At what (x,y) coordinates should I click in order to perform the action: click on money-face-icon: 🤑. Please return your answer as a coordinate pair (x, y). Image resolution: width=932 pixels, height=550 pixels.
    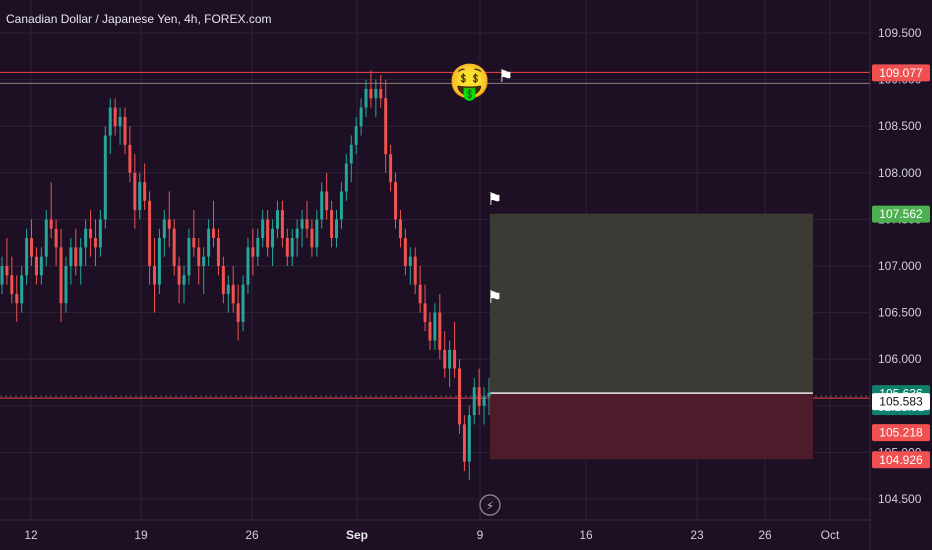
    Looking at the image, I should click on (470, 82).